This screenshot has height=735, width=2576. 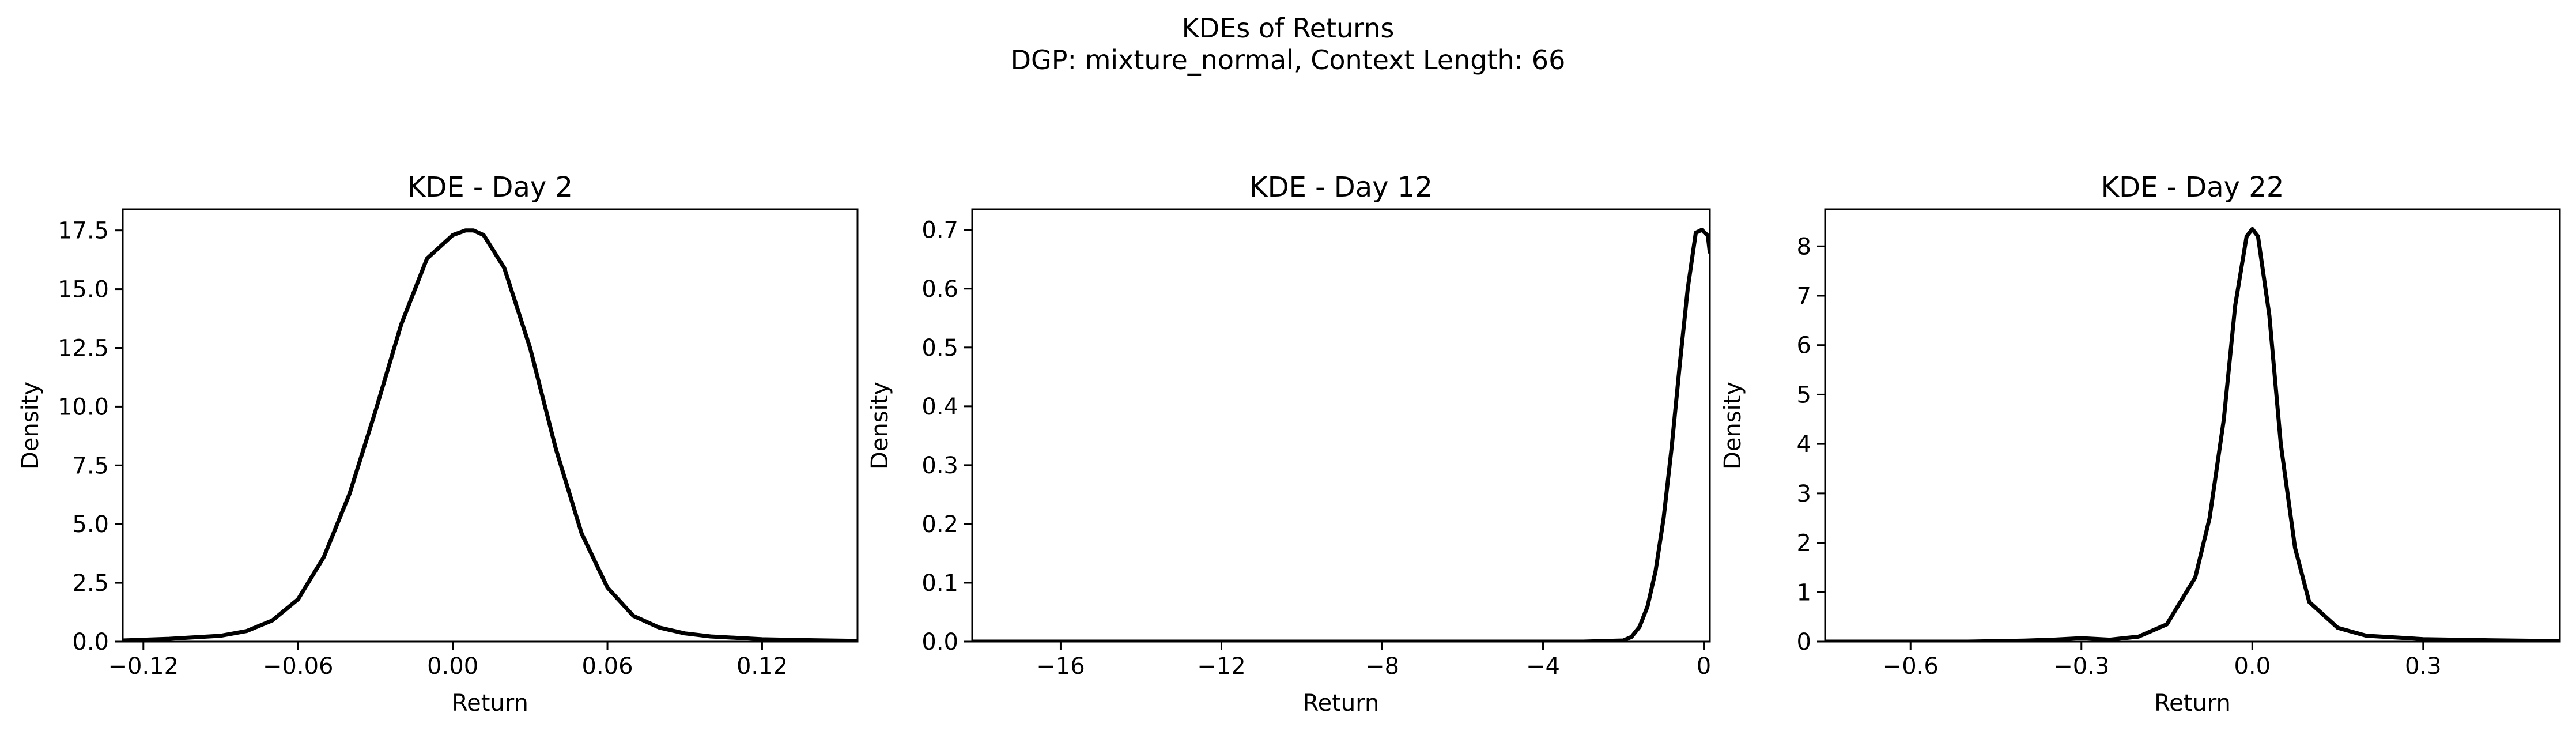 What do you see at coordinates (83, 407) in the screenshot?
I see `y-tick-label: 10.0` at bounding box center [83, 407].